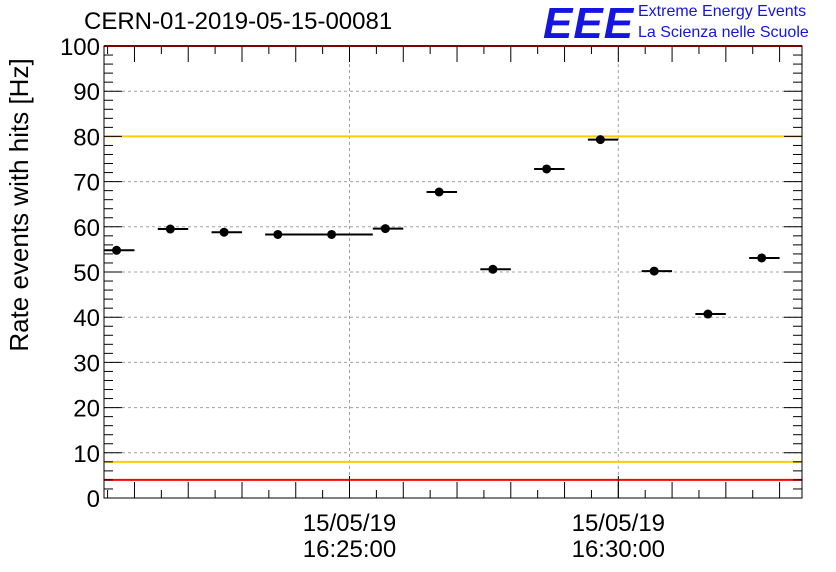  I want to click on y-tick-label: 80, so click(86, 137).